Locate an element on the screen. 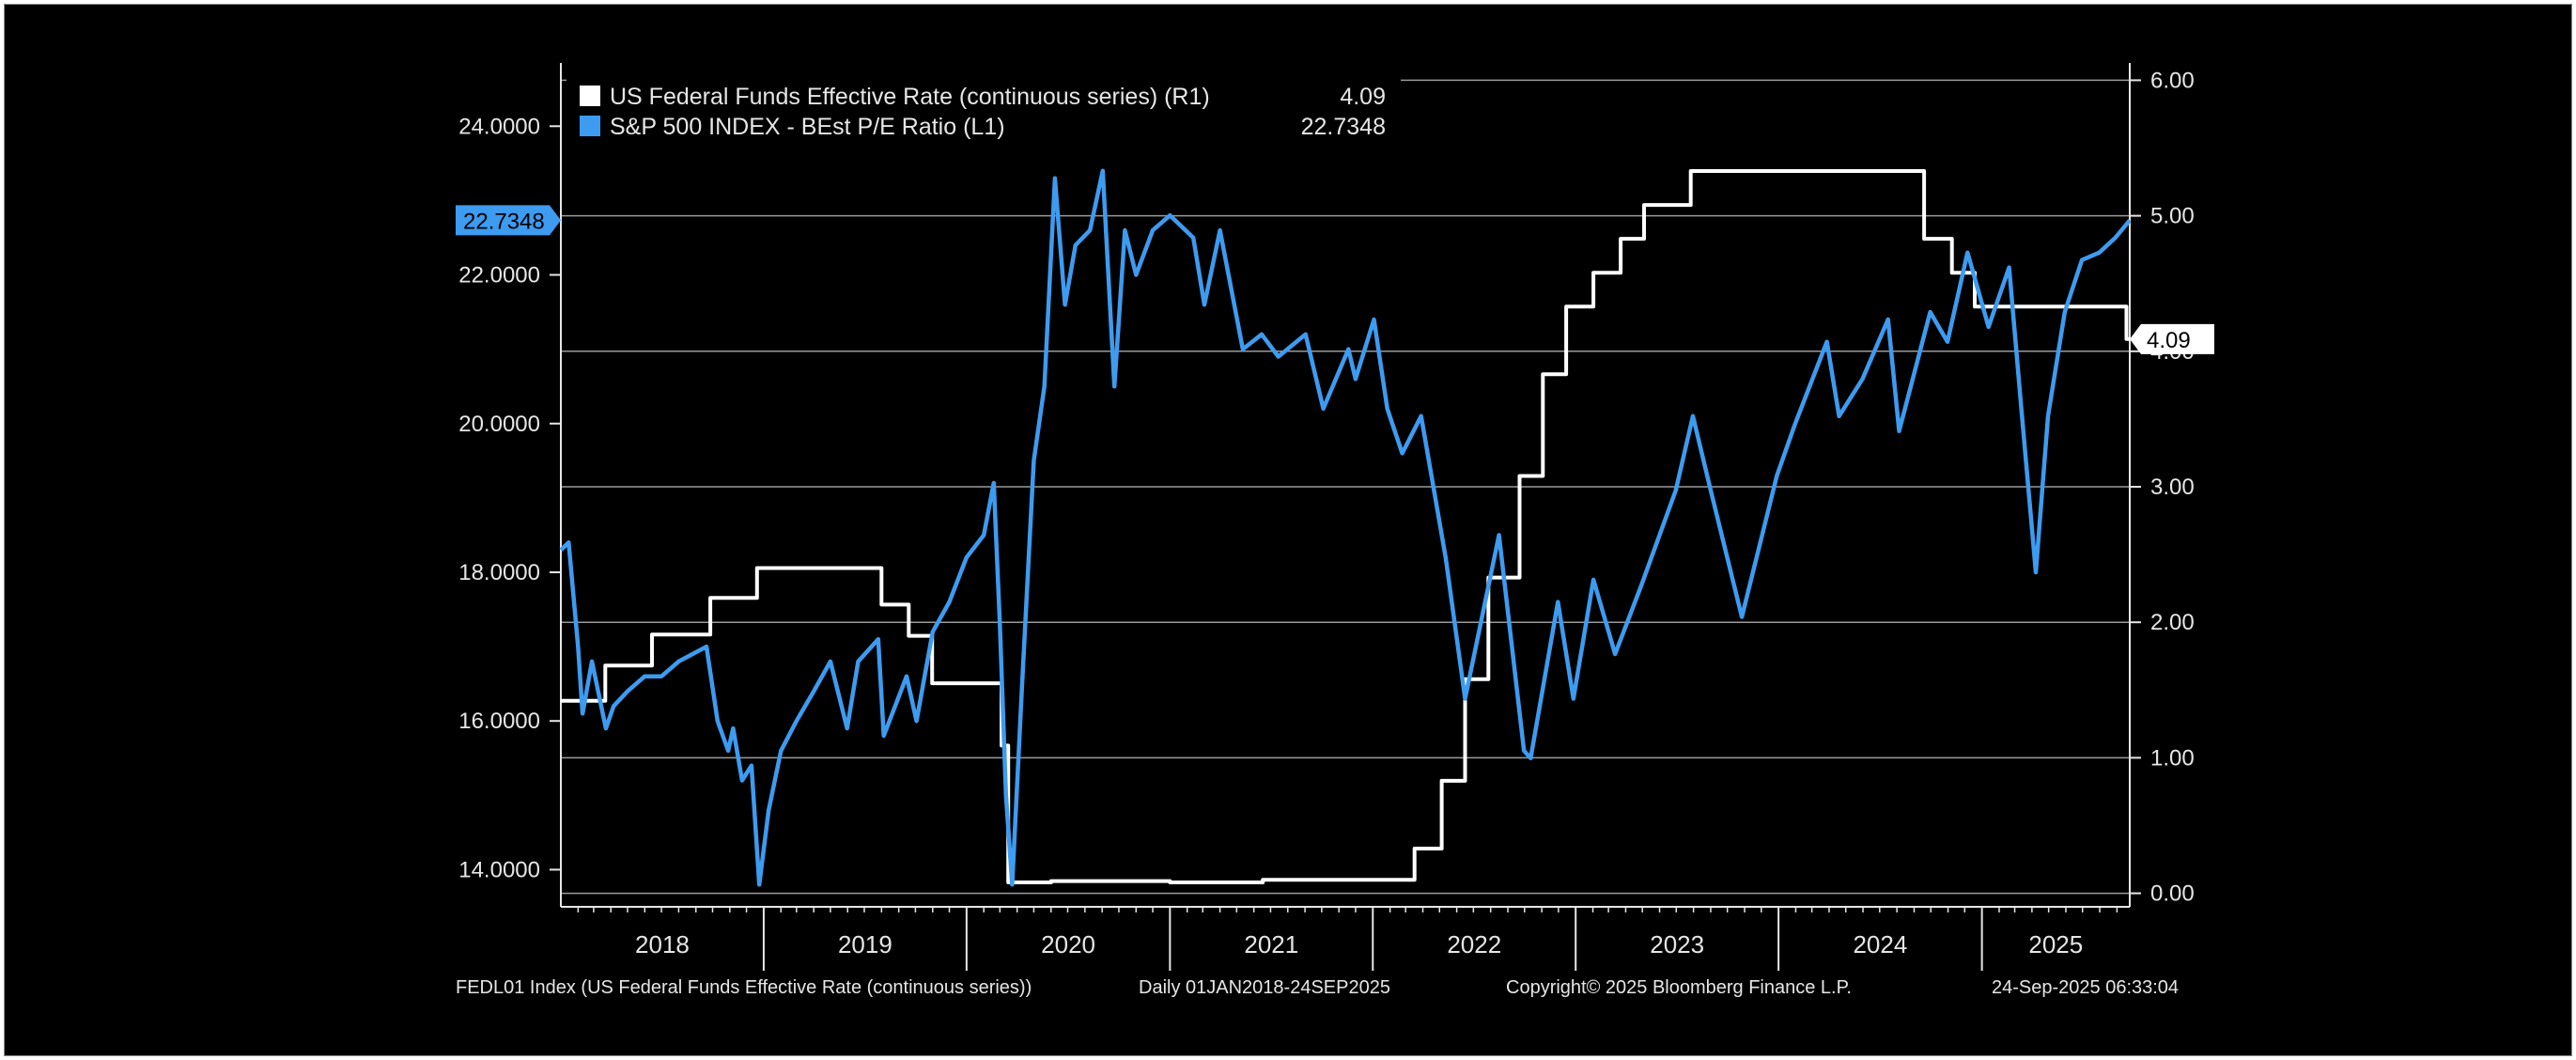 This screenshot has height=1060, width=2576. last-value-tags: 22.7348 4.09 is located at coordinates (1335, 279).